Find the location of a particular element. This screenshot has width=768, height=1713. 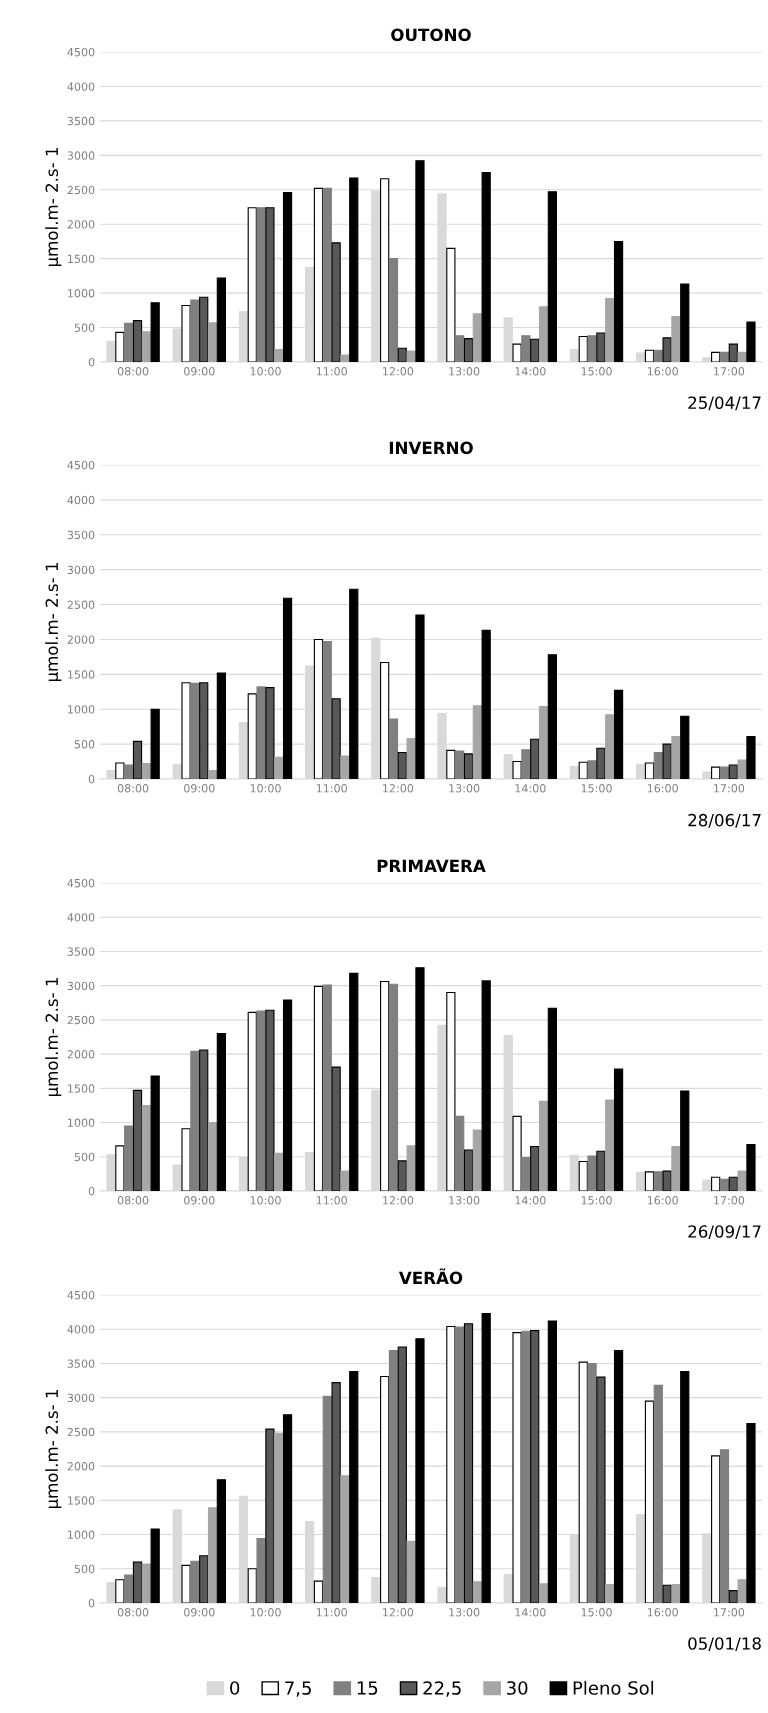

x-tick-label: 16:00 is located at coordinates (662, 371).